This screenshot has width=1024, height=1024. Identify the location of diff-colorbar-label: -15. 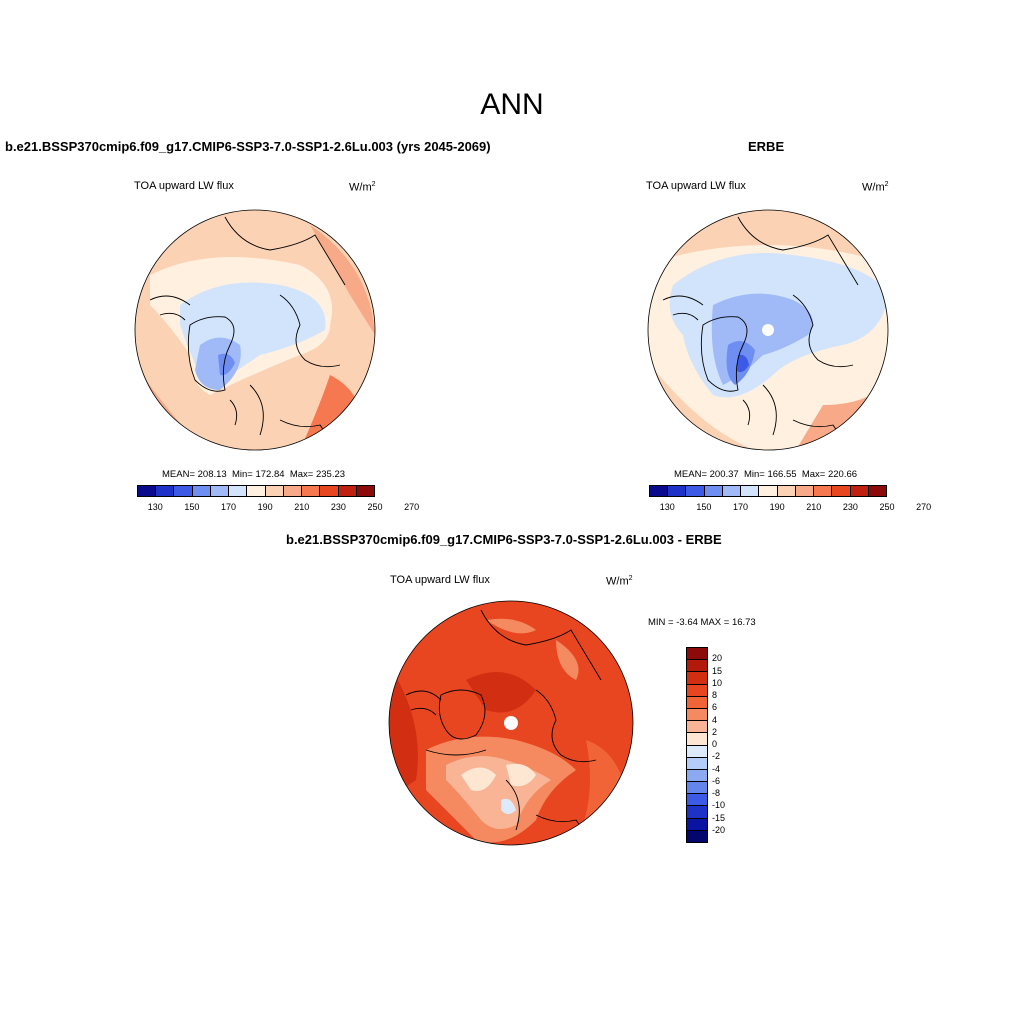
(719, 817).